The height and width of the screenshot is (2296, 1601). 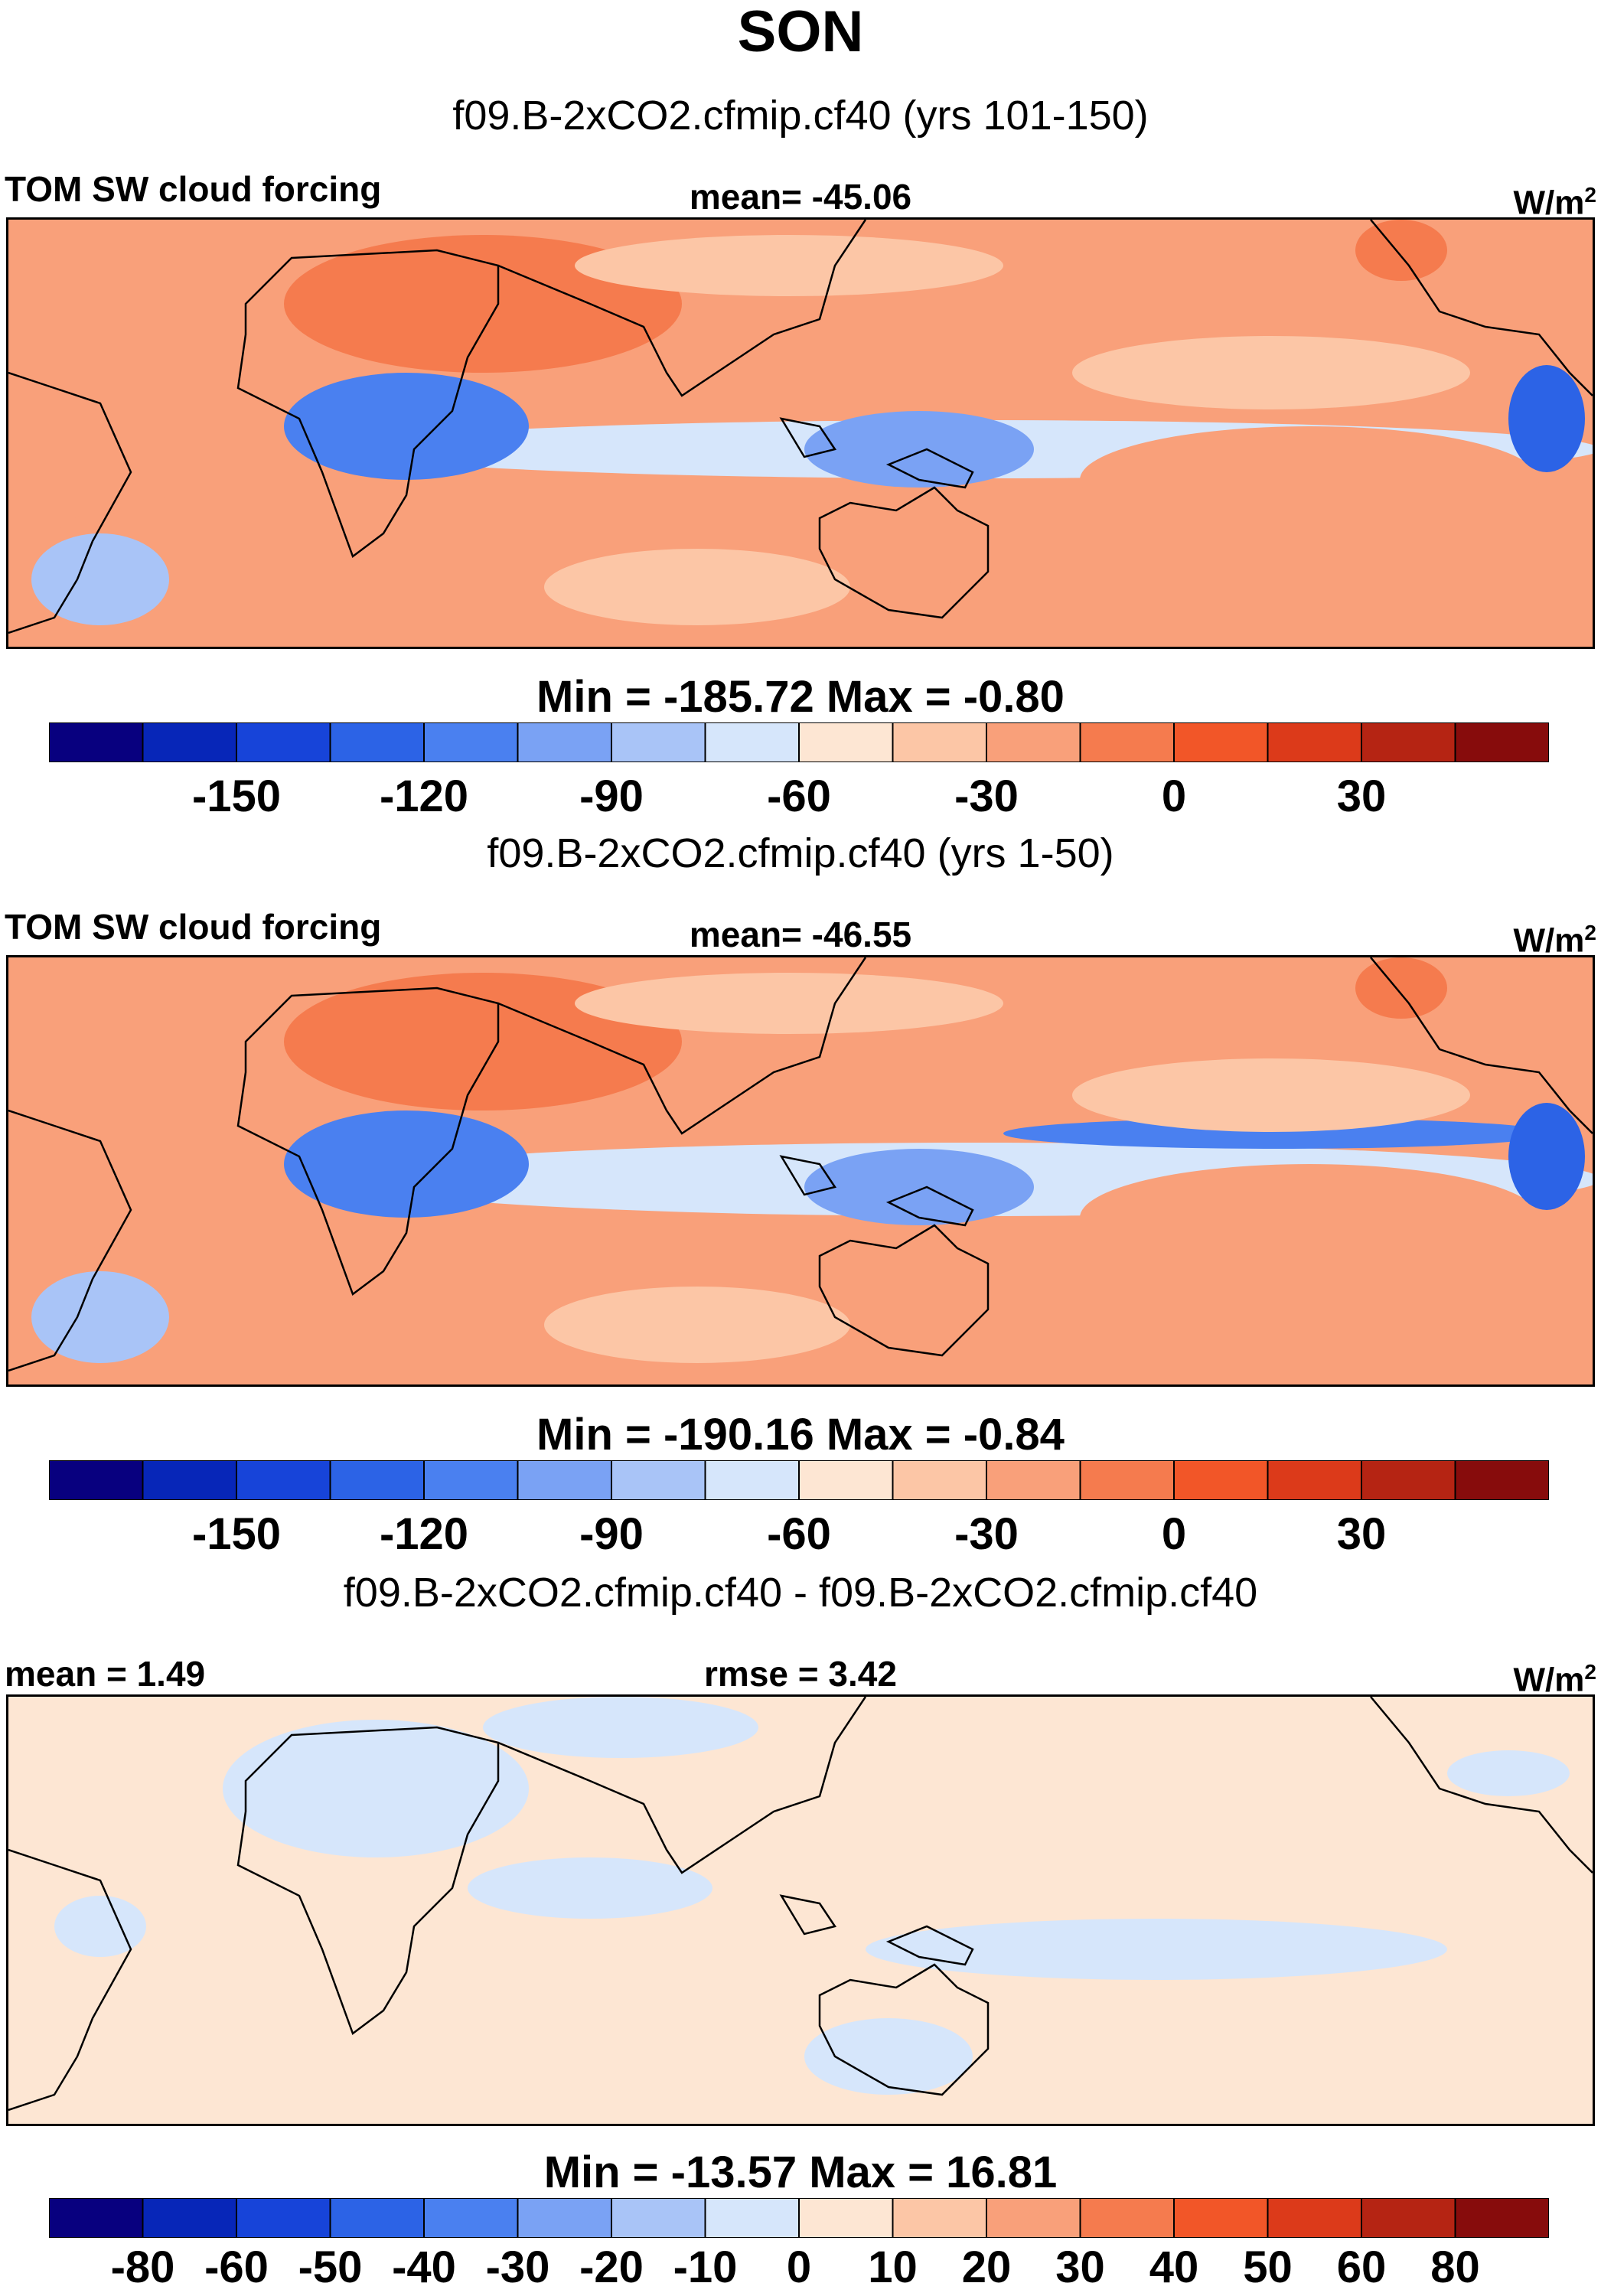 I want to click on panel-2-units: W/m2, so click(x=1554, y=940).